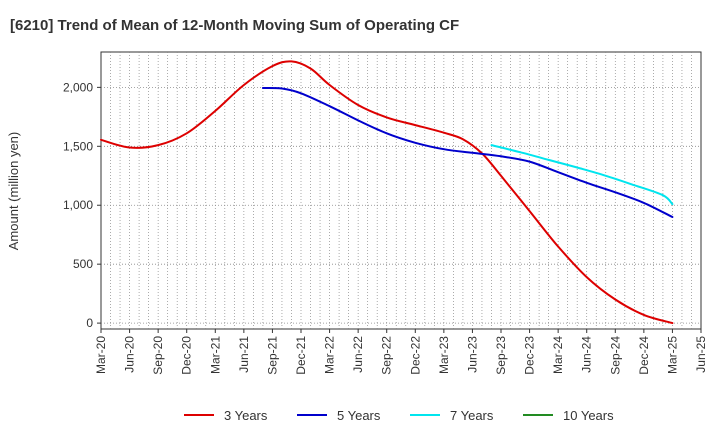 This screenshot has width=720, height=440. I want to click on legend: 3 Years 5 Years 7 Years 10 Years, so click(399, 415).